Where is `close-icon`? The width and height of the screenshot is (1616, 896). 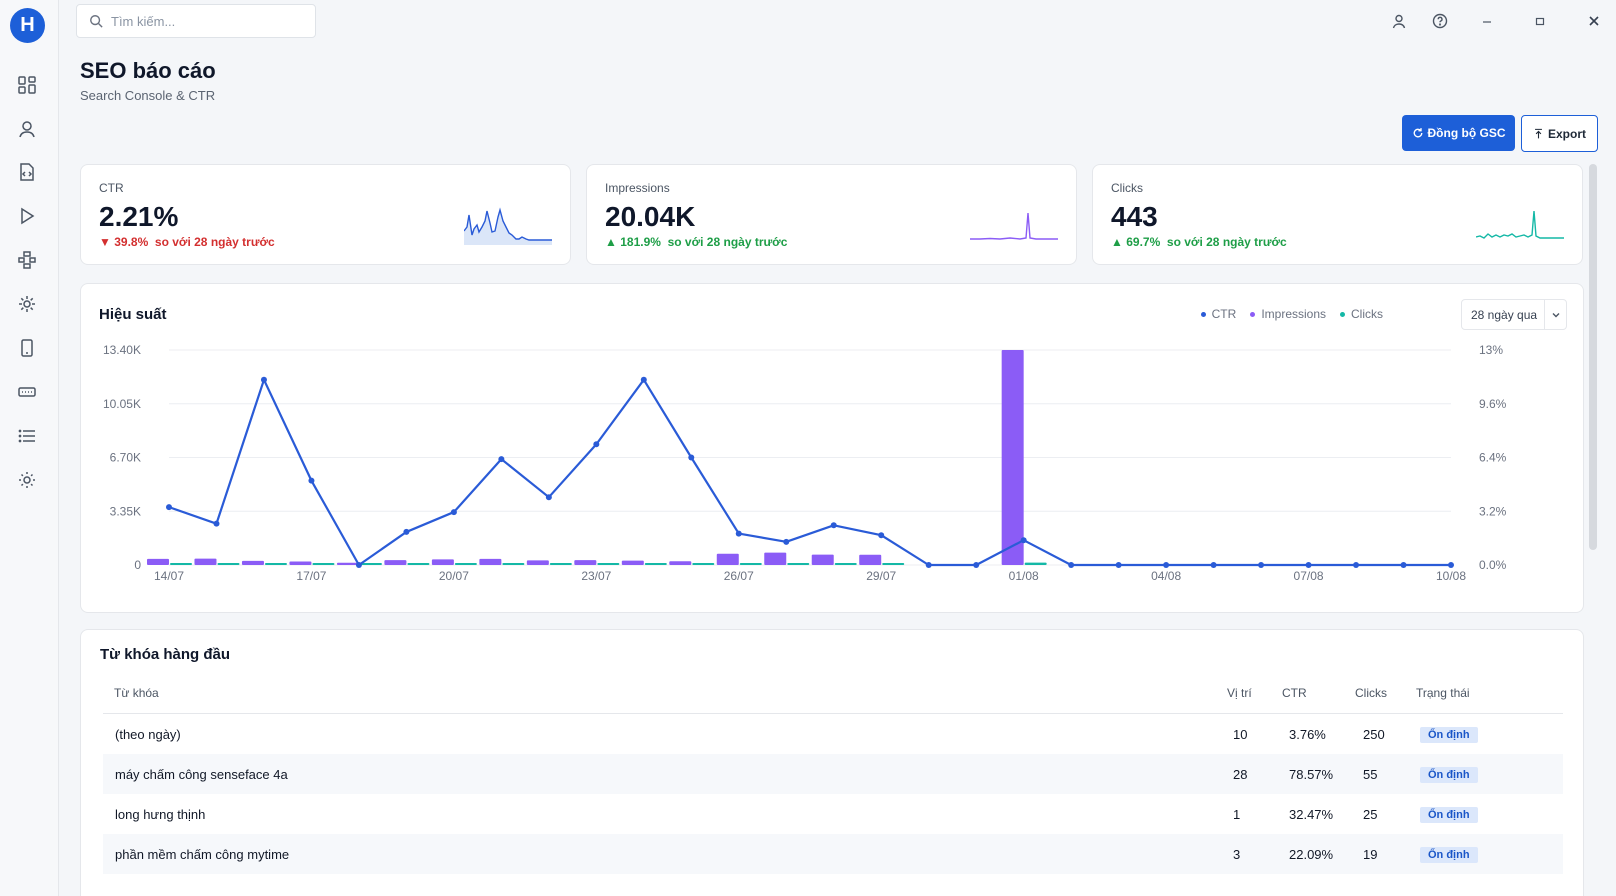
close-icon is located at coordinates (1594, 21).